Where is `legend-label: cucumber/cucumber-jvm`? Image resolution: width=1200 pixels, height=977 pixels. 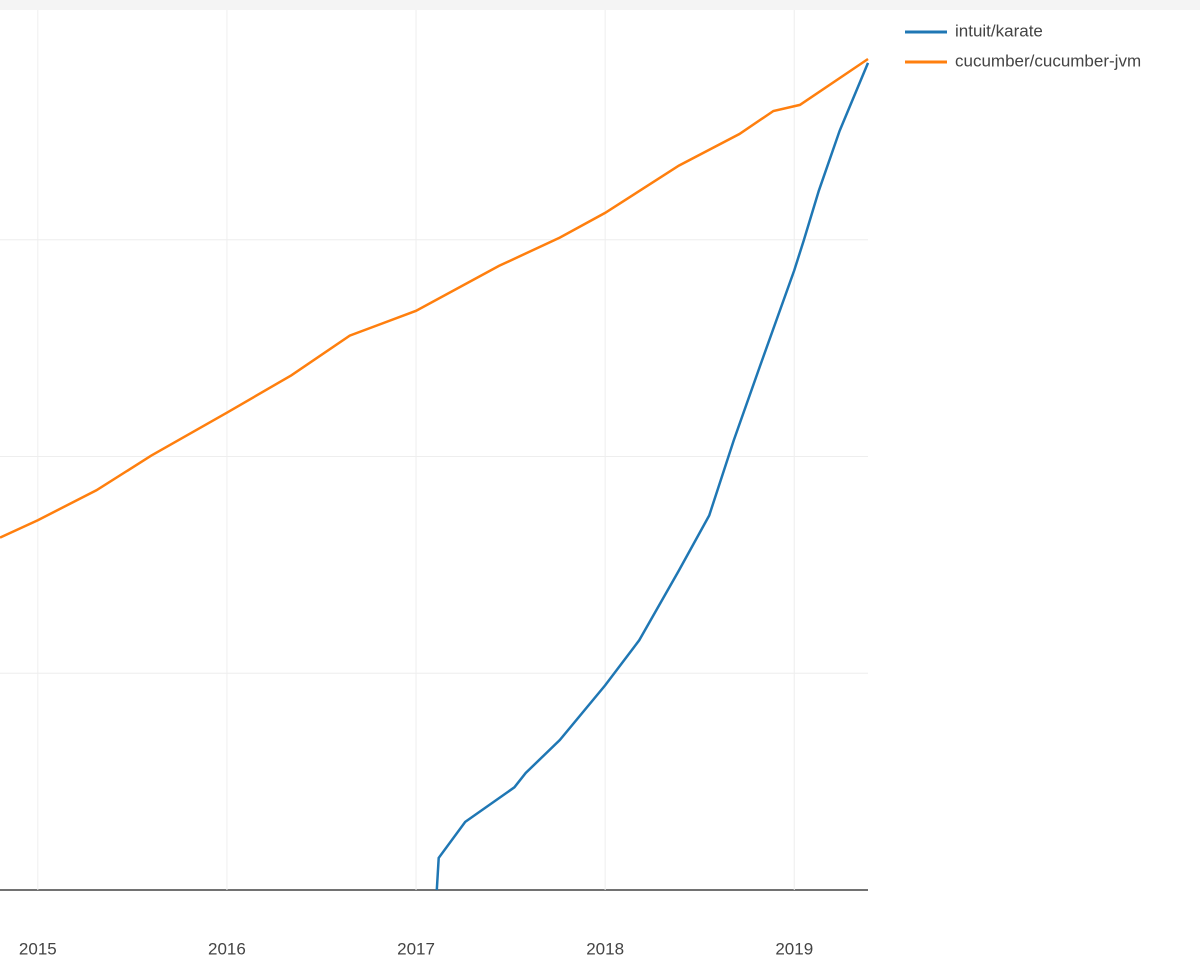 legend-label: cucumber/cucumber-jvm is located at coordinates (1048, 60).